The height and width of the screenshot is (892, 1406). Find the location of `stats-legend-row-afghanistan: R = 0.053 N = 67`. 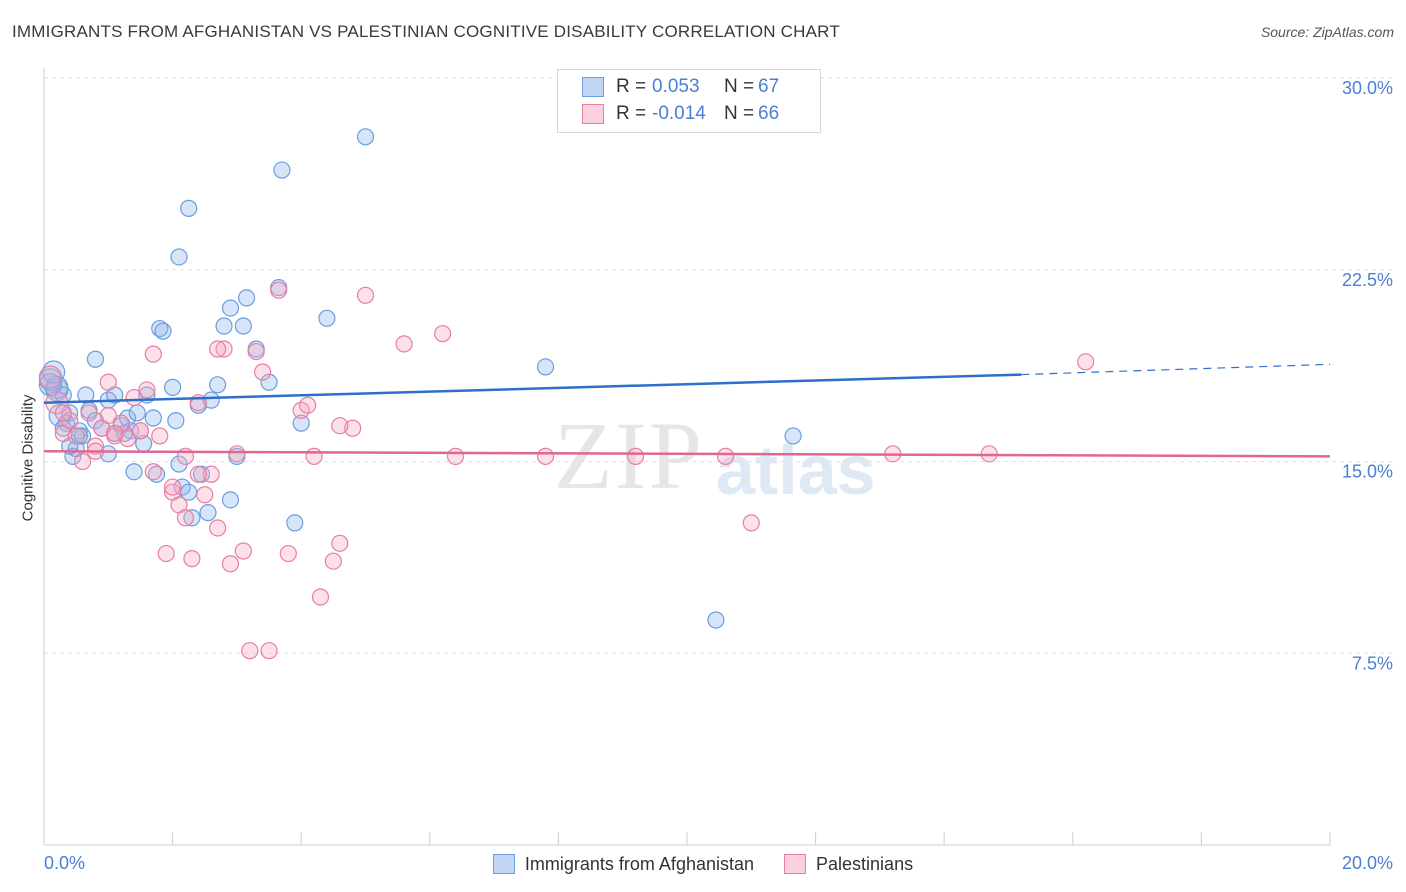

stats-legend-row-afghanistan: R = 0.053 N = 67 is located at coordinates (680, 87).